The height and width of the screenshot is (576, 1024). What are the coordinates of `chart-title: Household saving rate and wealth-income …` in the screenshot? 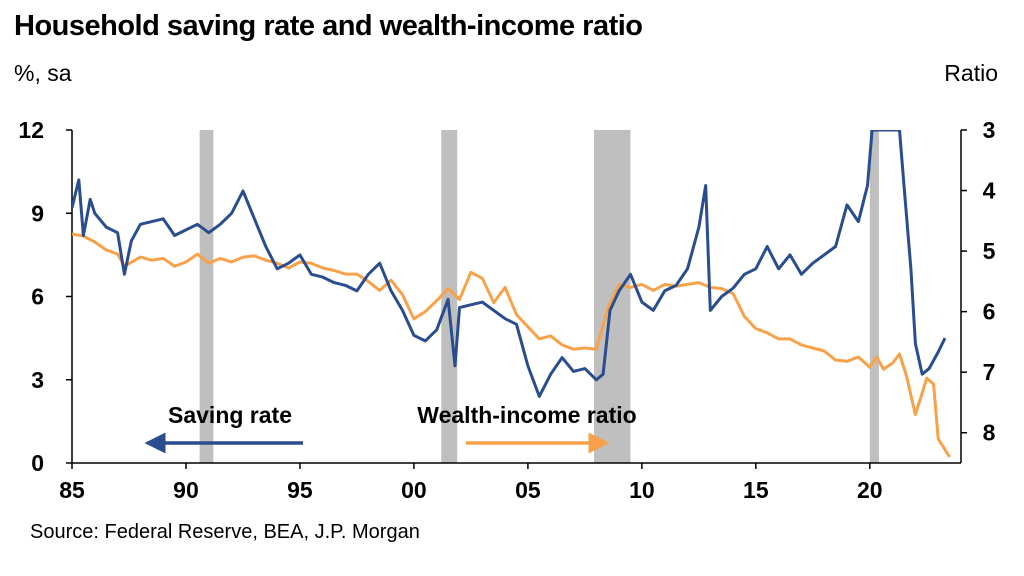 It's located at (328, 26).